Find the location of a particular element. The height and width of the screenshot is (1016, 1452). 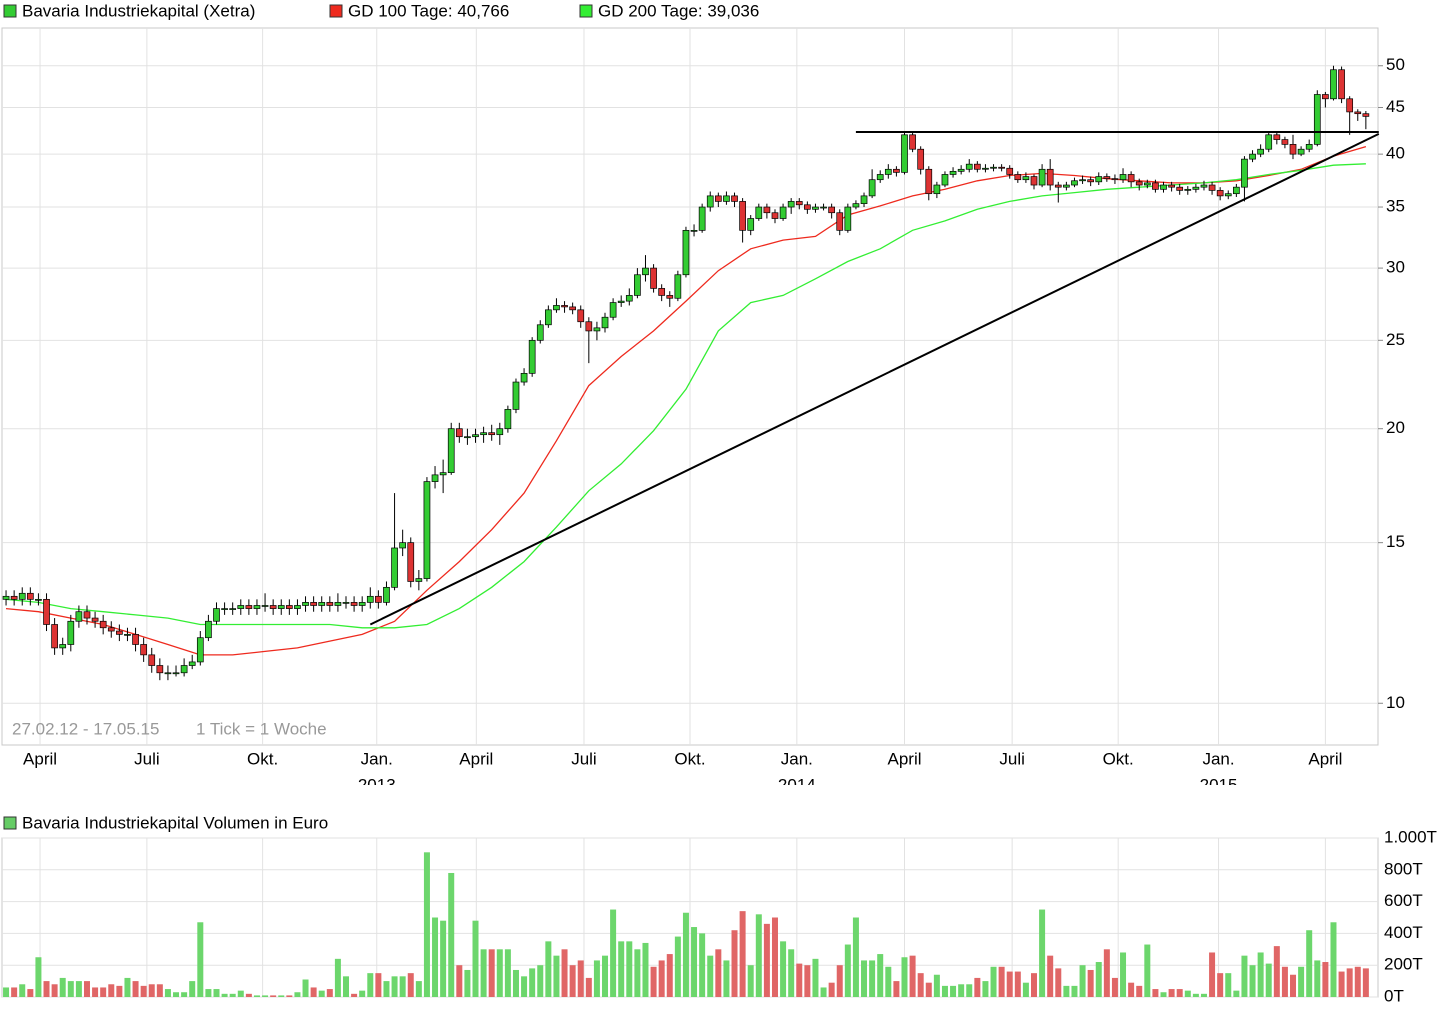

y-tick-label: 50 is located at coordinates (1395, 64).